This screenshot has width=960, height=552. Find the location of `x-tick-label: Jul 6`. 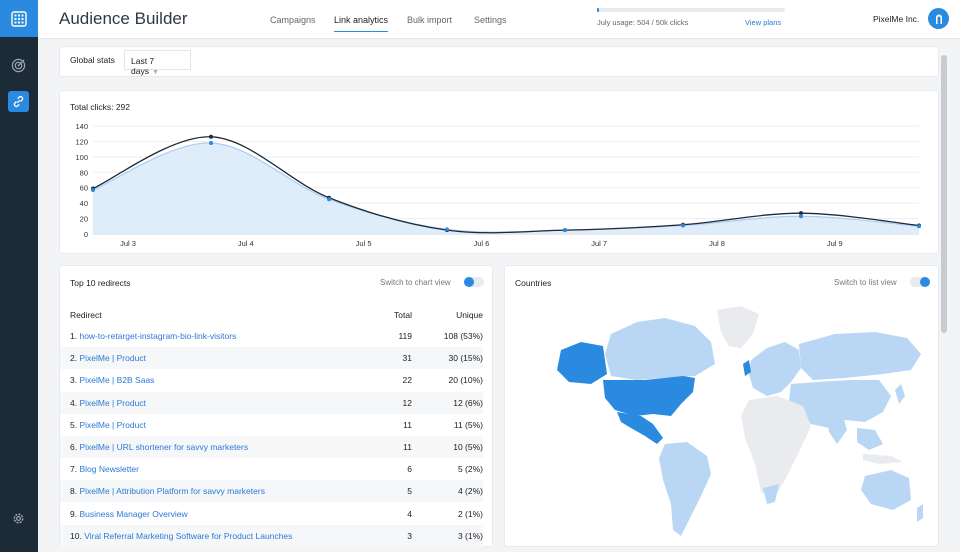

x-tick-label: Jul 6 is located at coordinates (481, 243).